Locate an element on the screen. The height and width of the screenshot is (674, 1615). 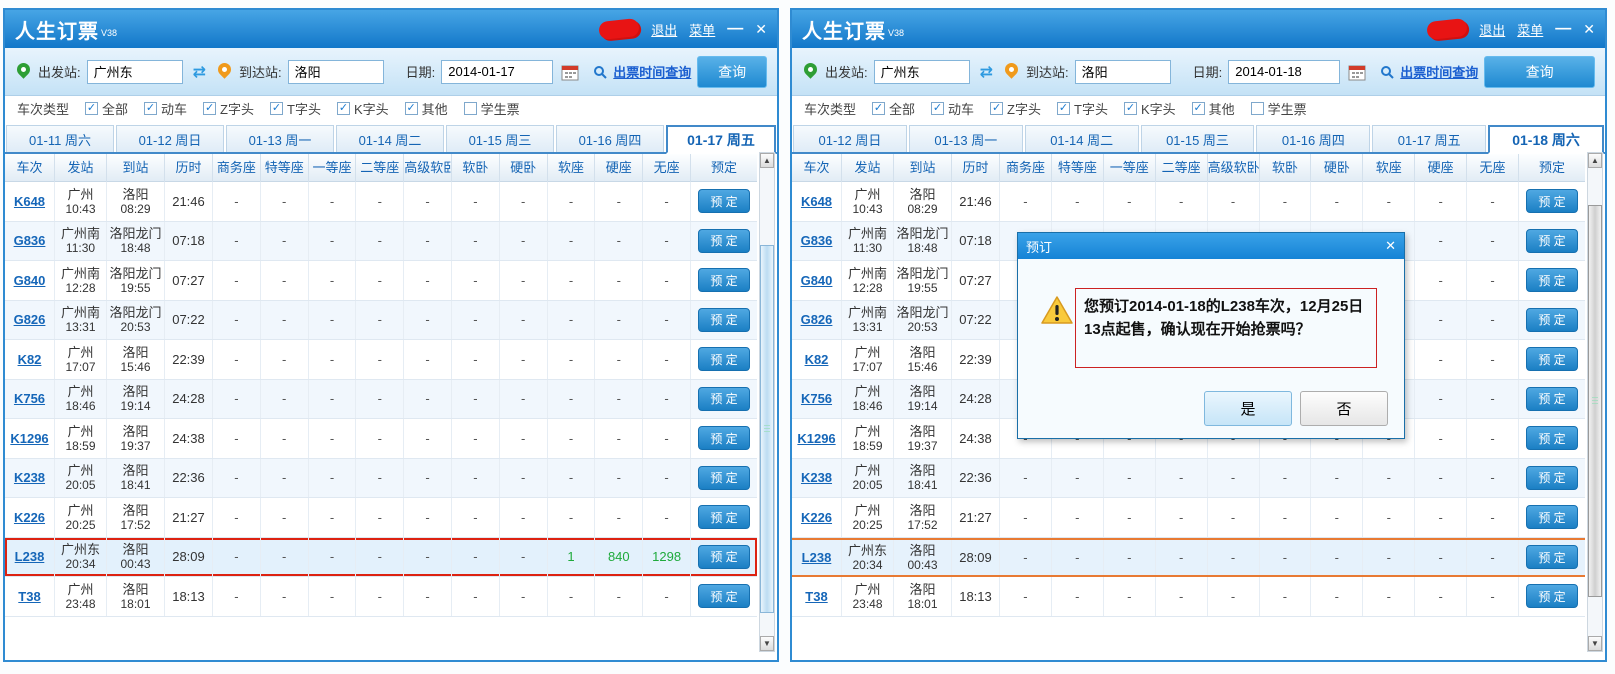
train-number-link: K1296 is located at coordinates (29, 438).